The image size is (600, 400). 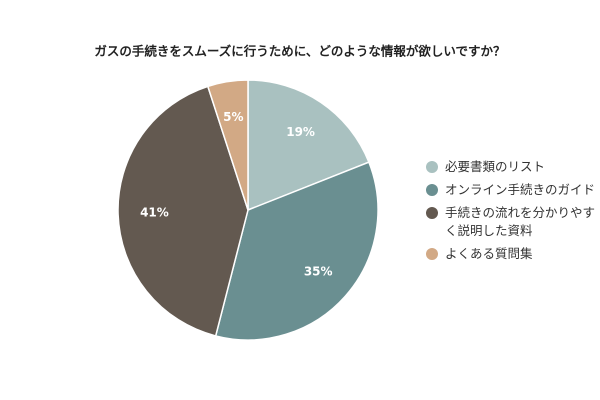 I want to click on legend-item: オンライン手続きのガイド, so click(x=512, y=190).